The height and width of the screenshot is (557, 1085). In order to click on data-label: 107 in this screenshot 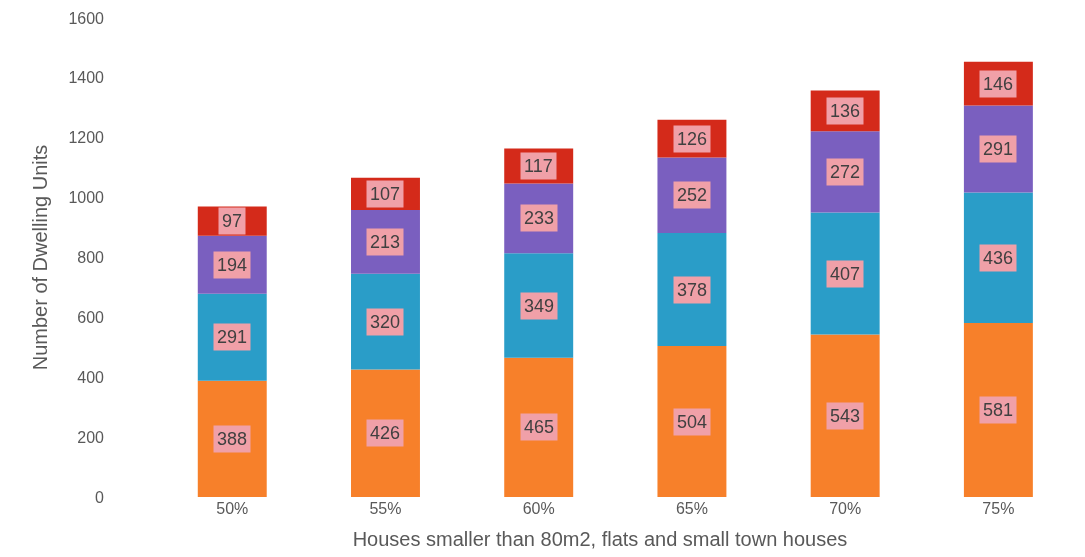, I will do `click(385, 194)`.